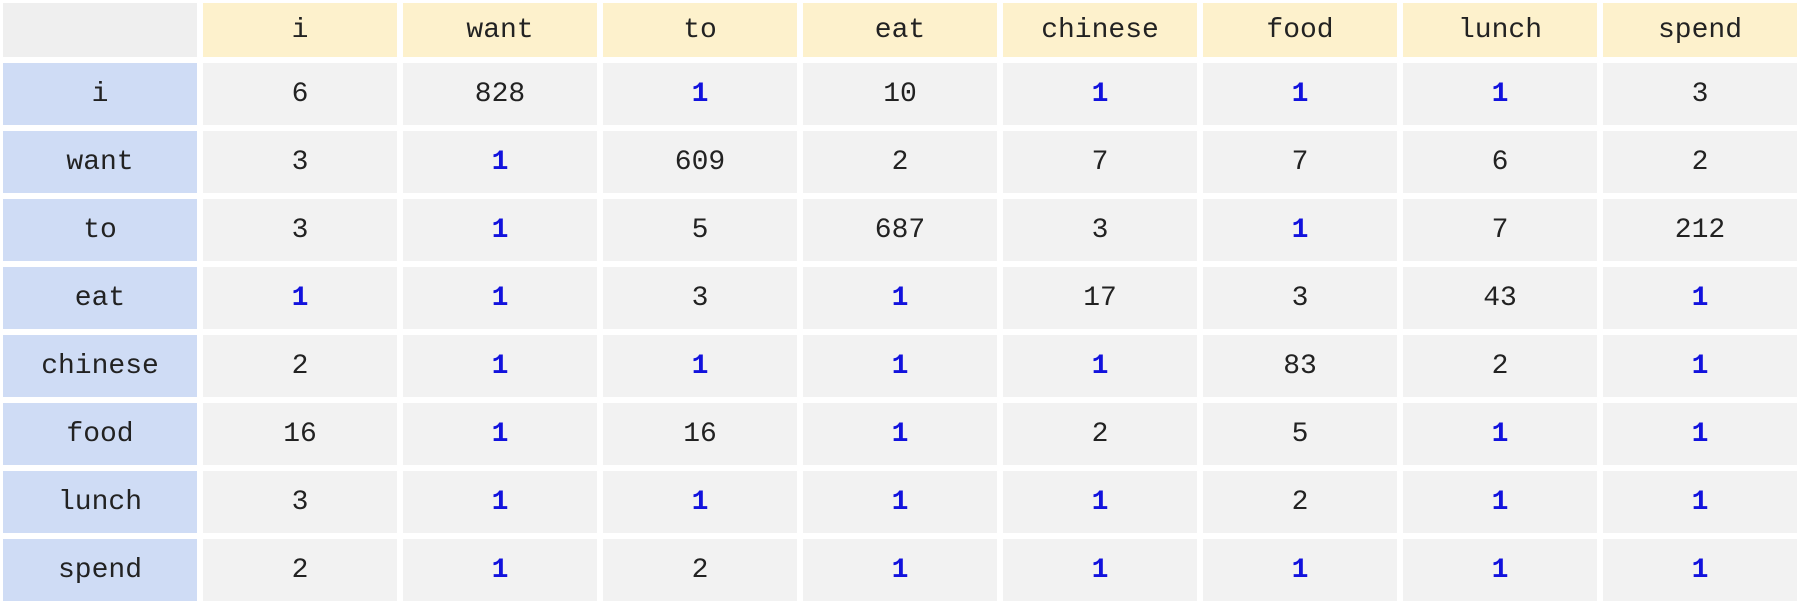 The height and width of the screenshot is (604, 1802). I want to click on table-cell: 17, so click(1100, 298).